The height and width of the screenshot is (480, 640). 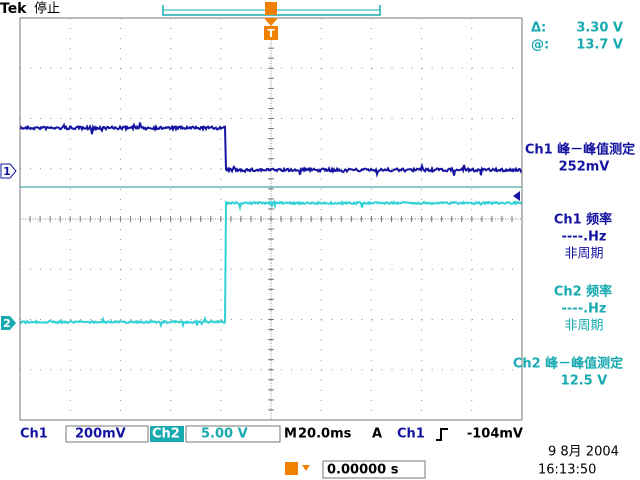 I want to click on ch2-marker-box, so click(x=8, y=323).